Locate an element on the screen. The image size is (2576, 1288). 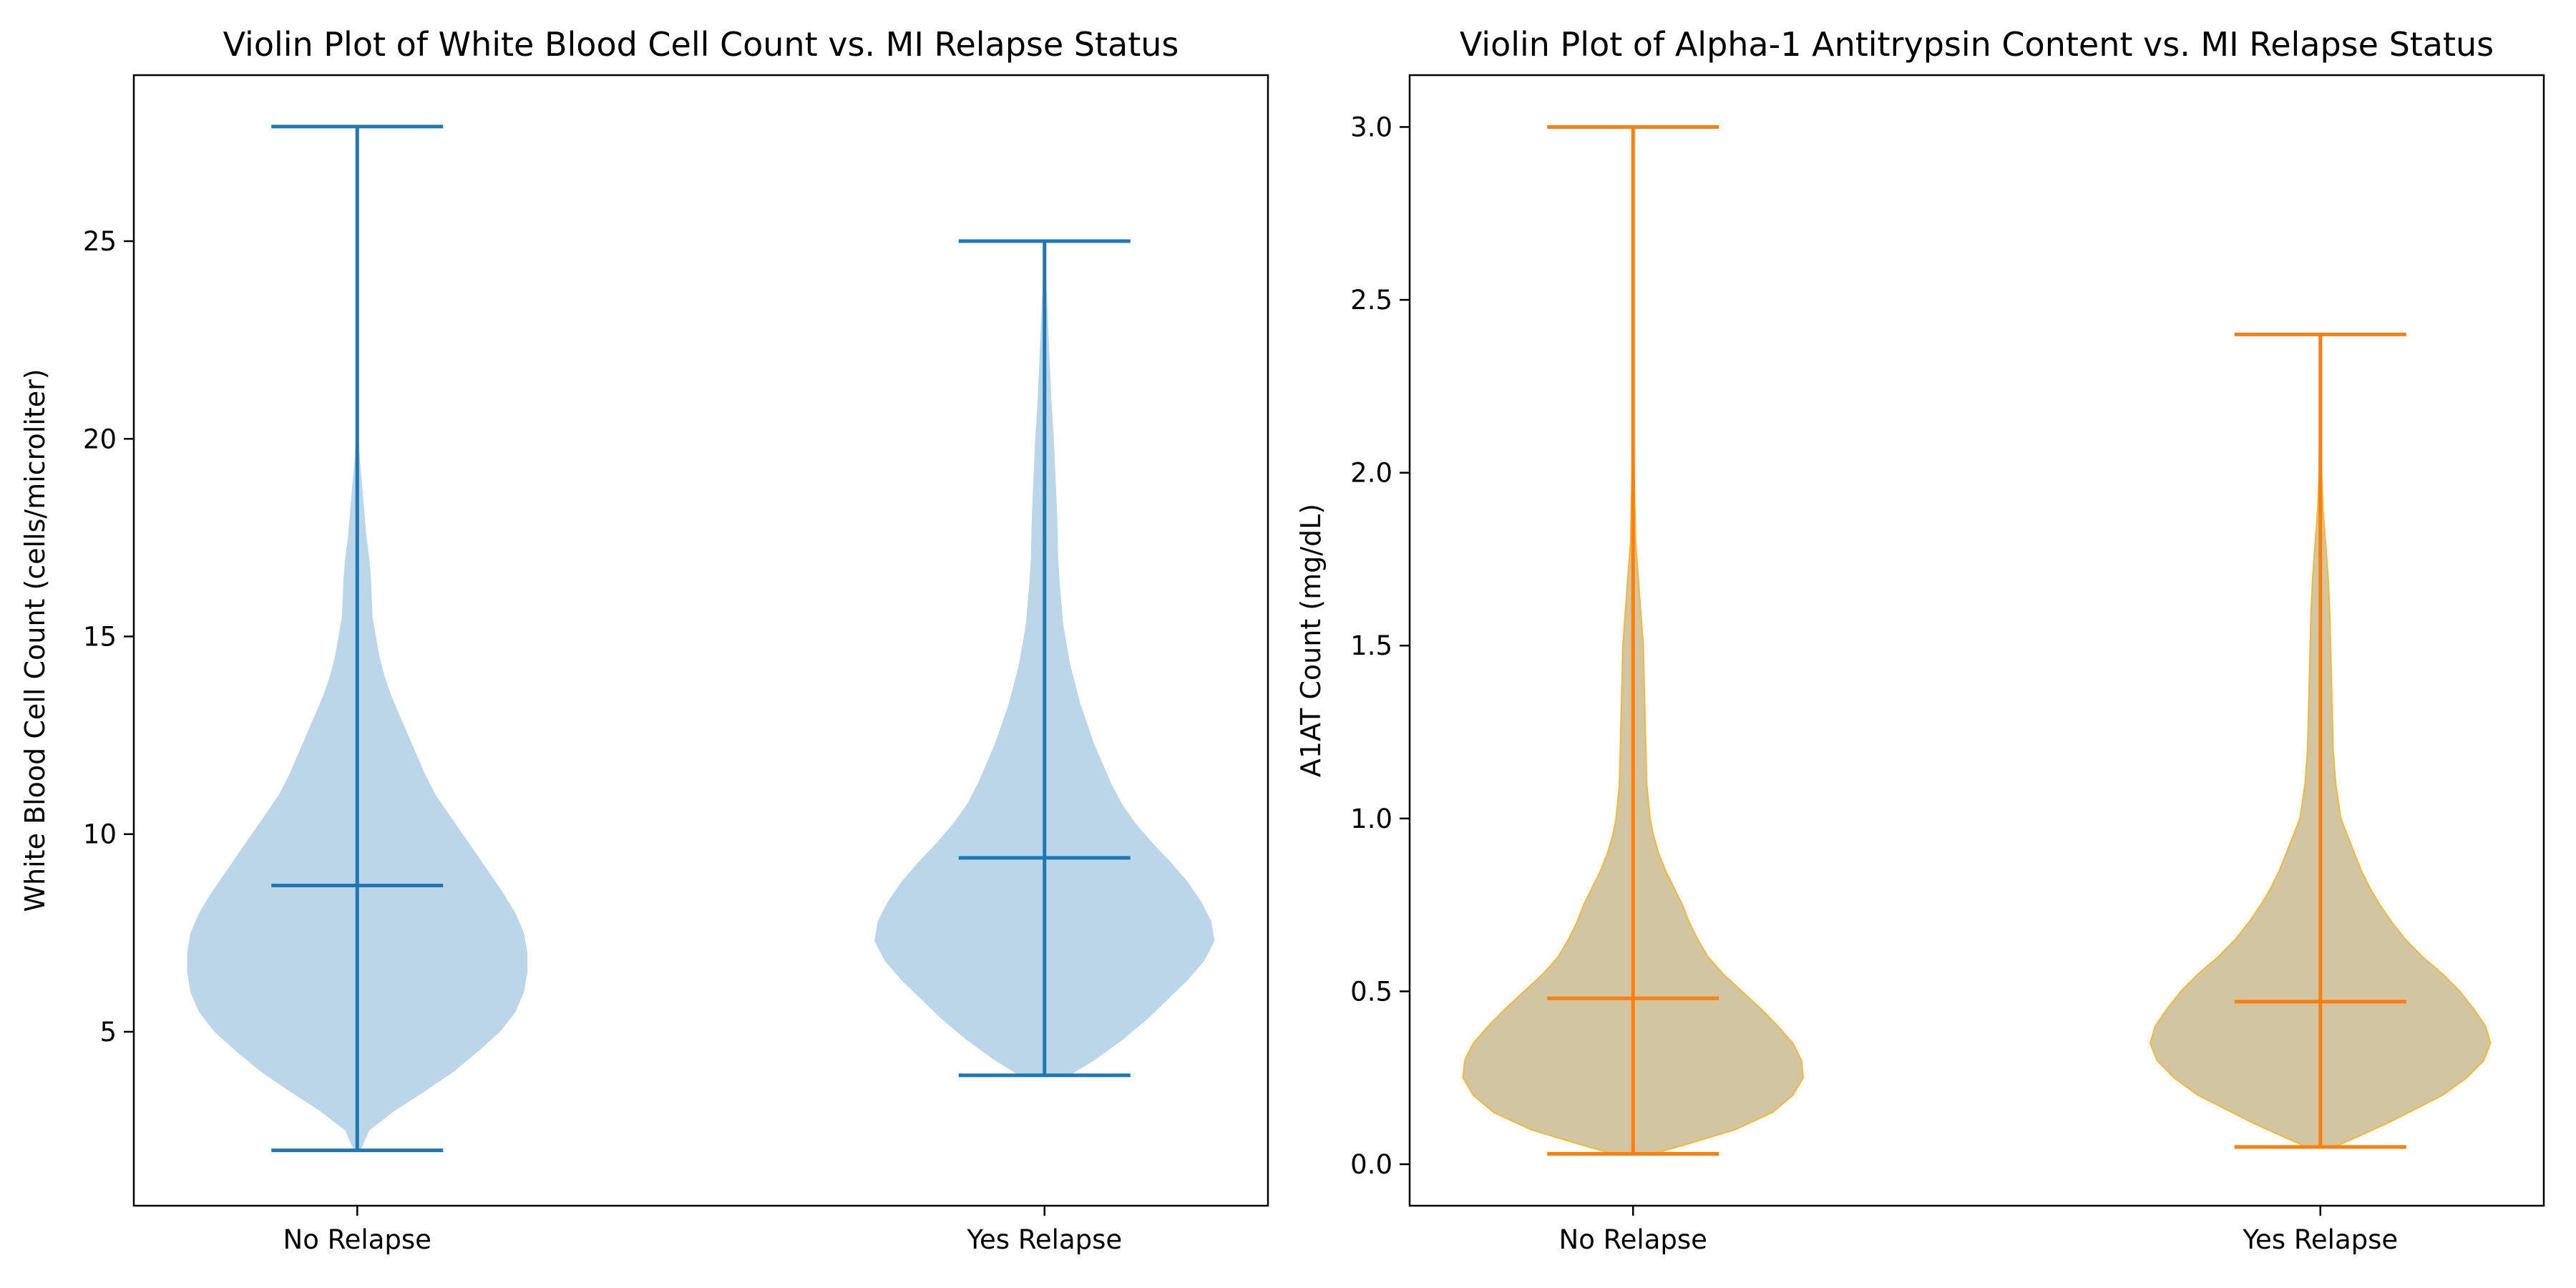
y-tick-label: 0.0 is located at coordinates (1371, 1164).